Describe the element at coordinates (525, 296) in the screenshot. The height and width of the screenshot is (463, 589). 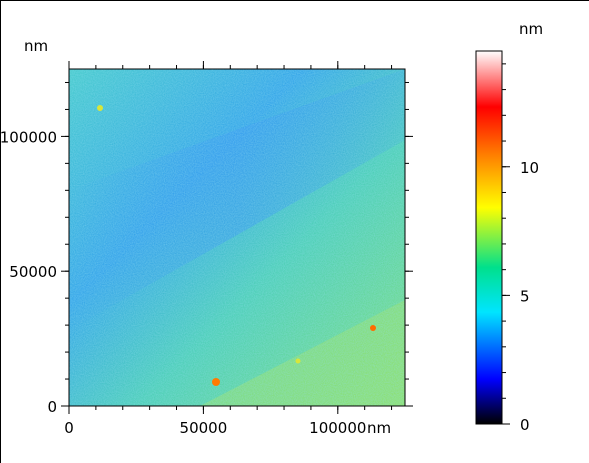
I see `colorbar-tick-label: 5` at that location.